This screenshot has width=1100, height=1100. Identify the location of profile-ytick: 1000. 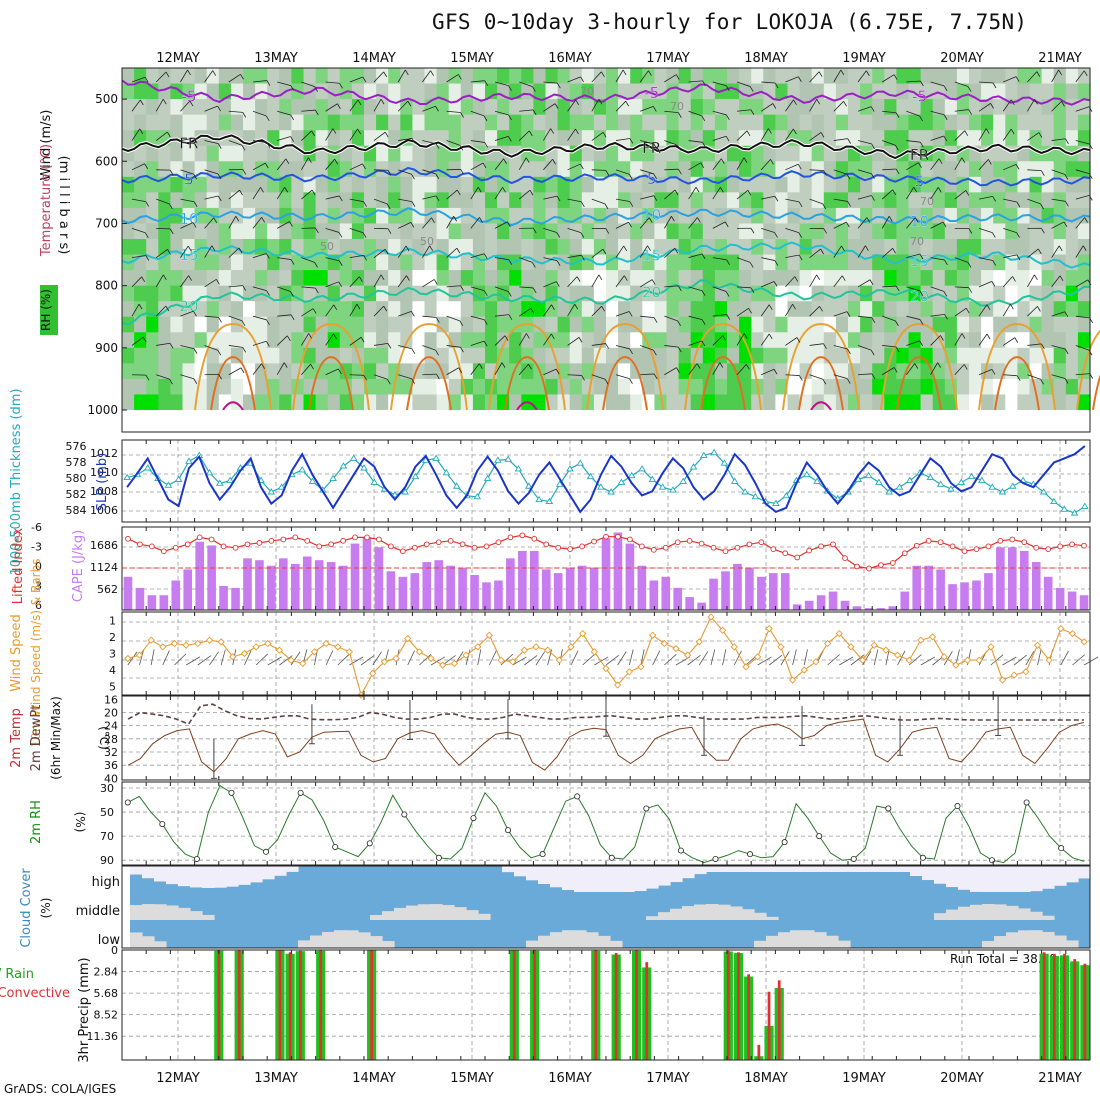
(102, 410).